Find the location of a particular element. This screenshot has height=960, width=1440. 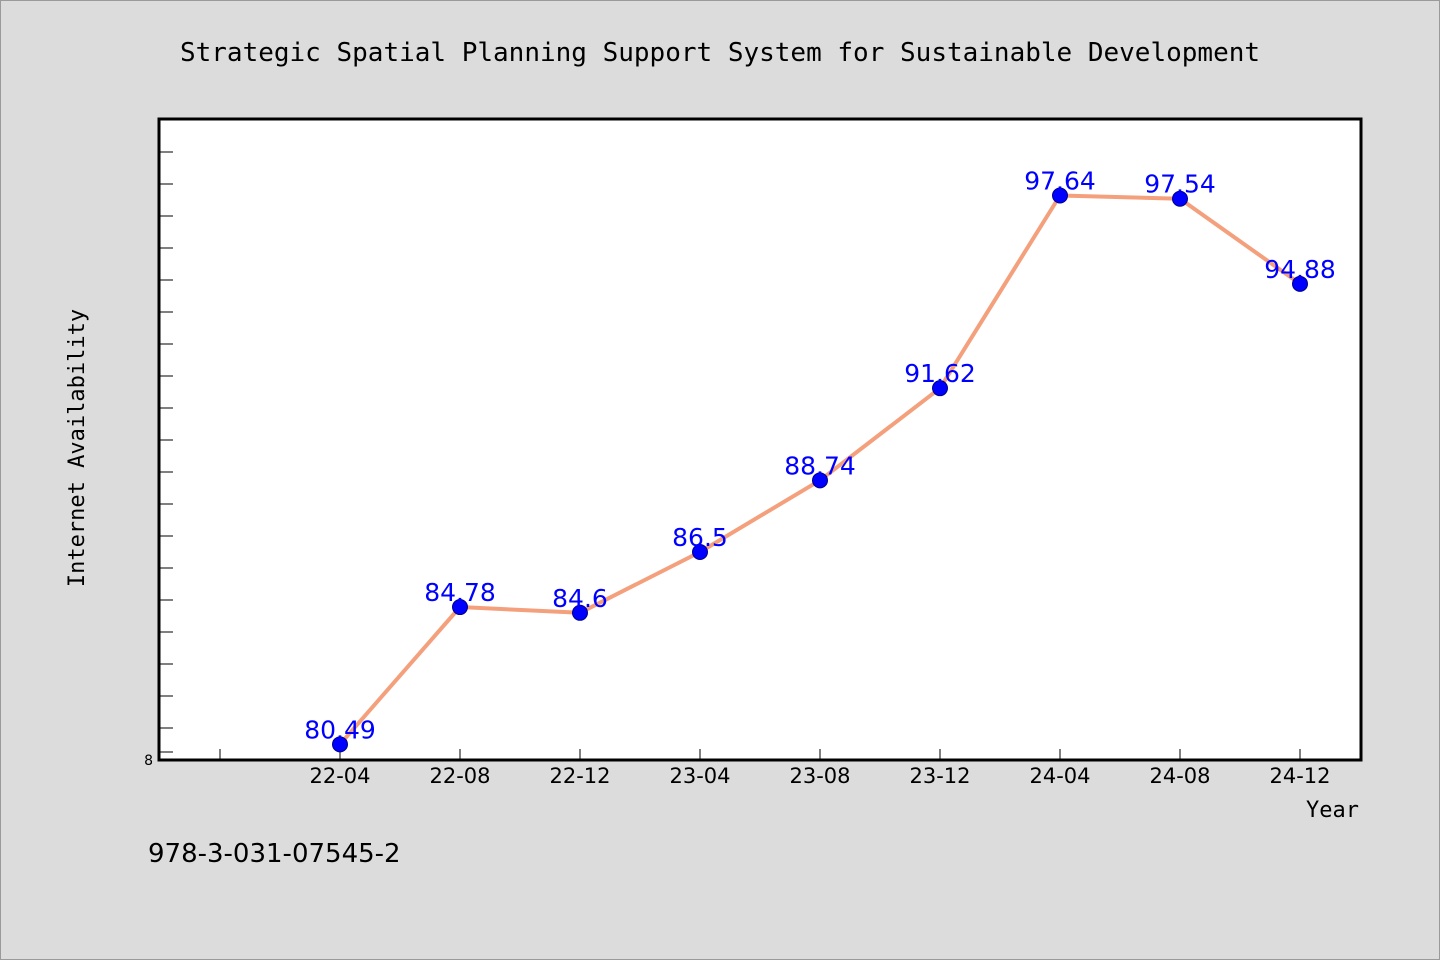

x-tick-label: 23-12 is located at coordinates (939, 776).